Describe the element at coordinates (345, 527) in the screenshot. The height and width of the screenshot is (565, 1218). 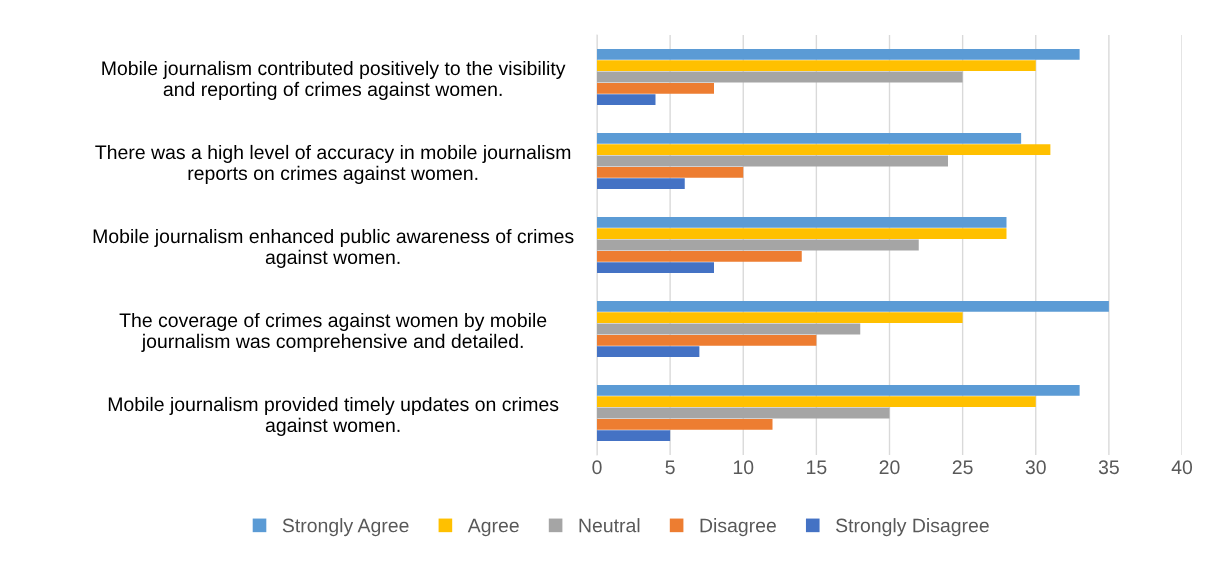
I see `legend-label: Strongly Agree` at that location.